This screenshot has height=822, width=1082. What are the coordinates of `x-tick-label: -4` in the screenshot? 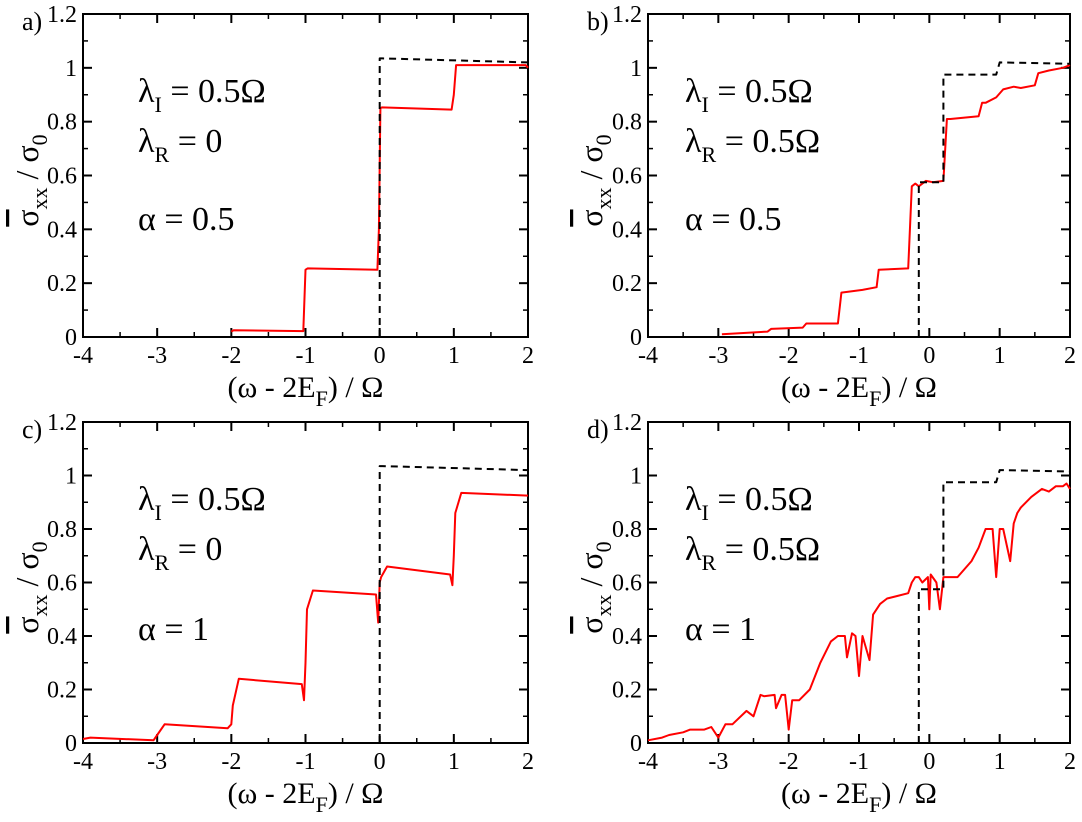 It's located at (648, 762).